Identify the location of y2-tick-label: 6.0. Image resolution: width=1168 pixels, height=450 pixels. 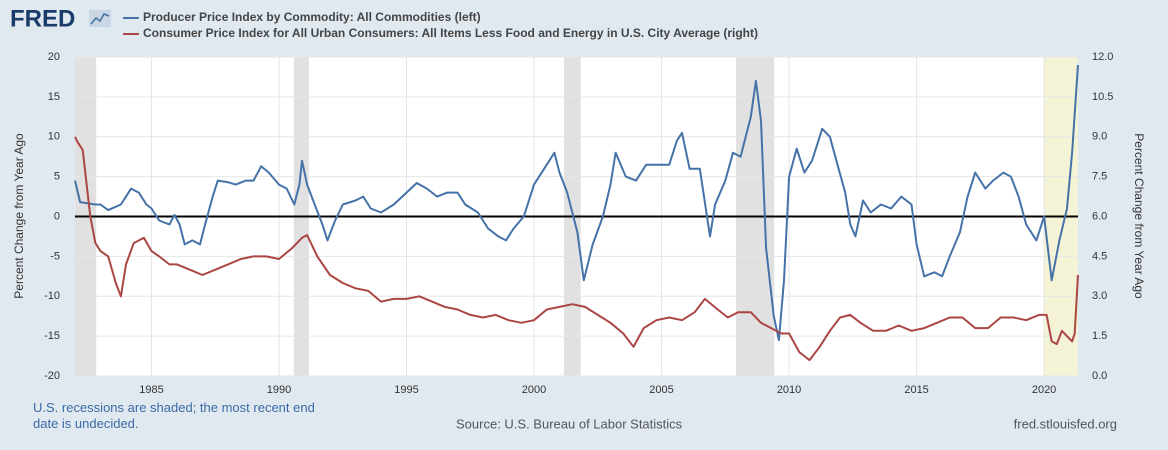
(1099, 216).